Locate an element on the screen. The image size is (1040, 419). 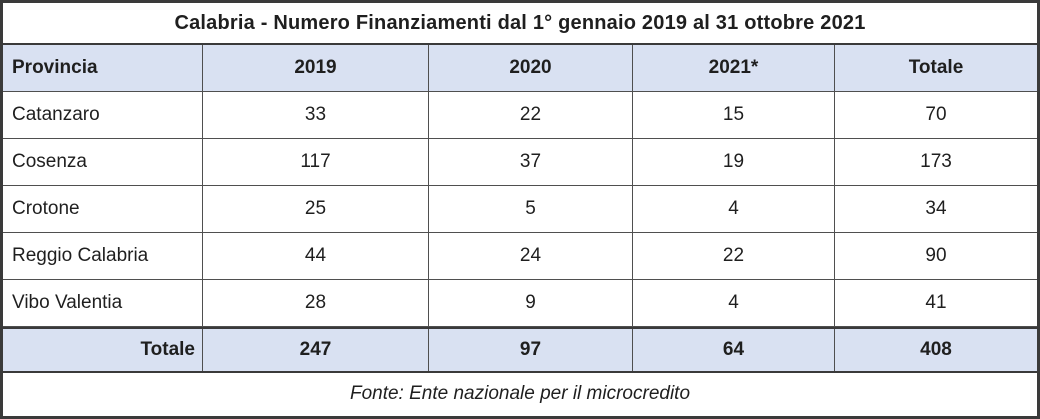
table-row: Crotone 25 5 4 34 is located at coordinates (520, 209).